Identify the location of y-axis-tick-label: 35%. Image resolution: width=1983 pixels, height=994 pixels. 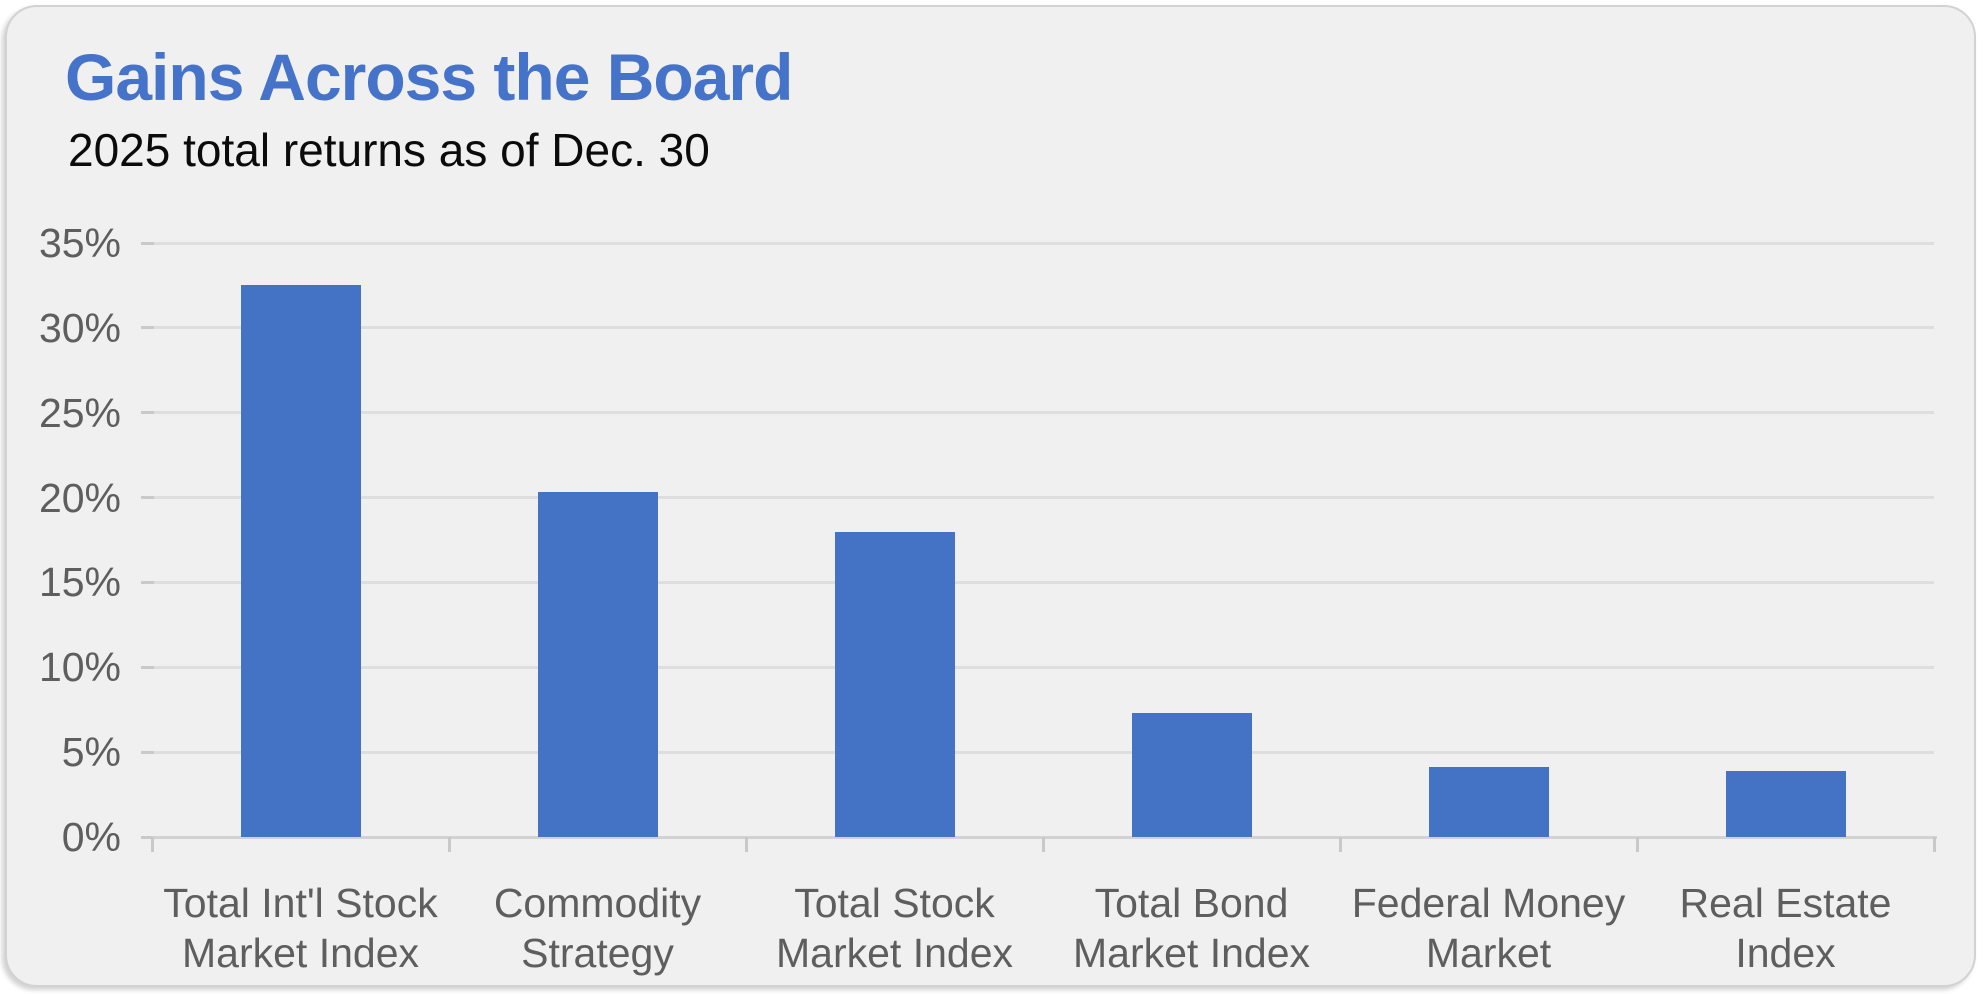
(79, 243).